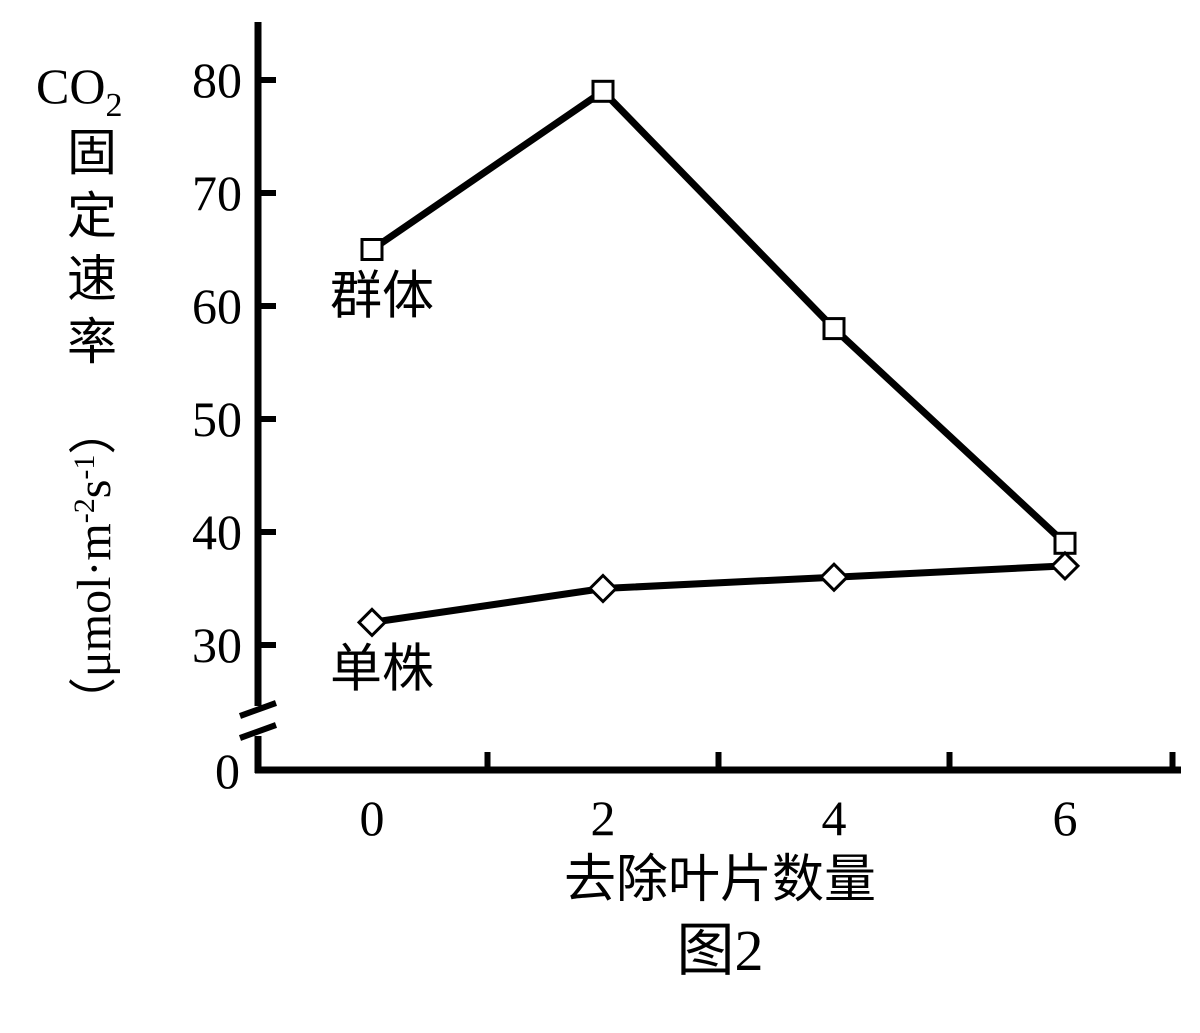 This screenshot has width=1200, height=1033. I want to click on y-axis-label-co2: CO2, so click(79, 91).